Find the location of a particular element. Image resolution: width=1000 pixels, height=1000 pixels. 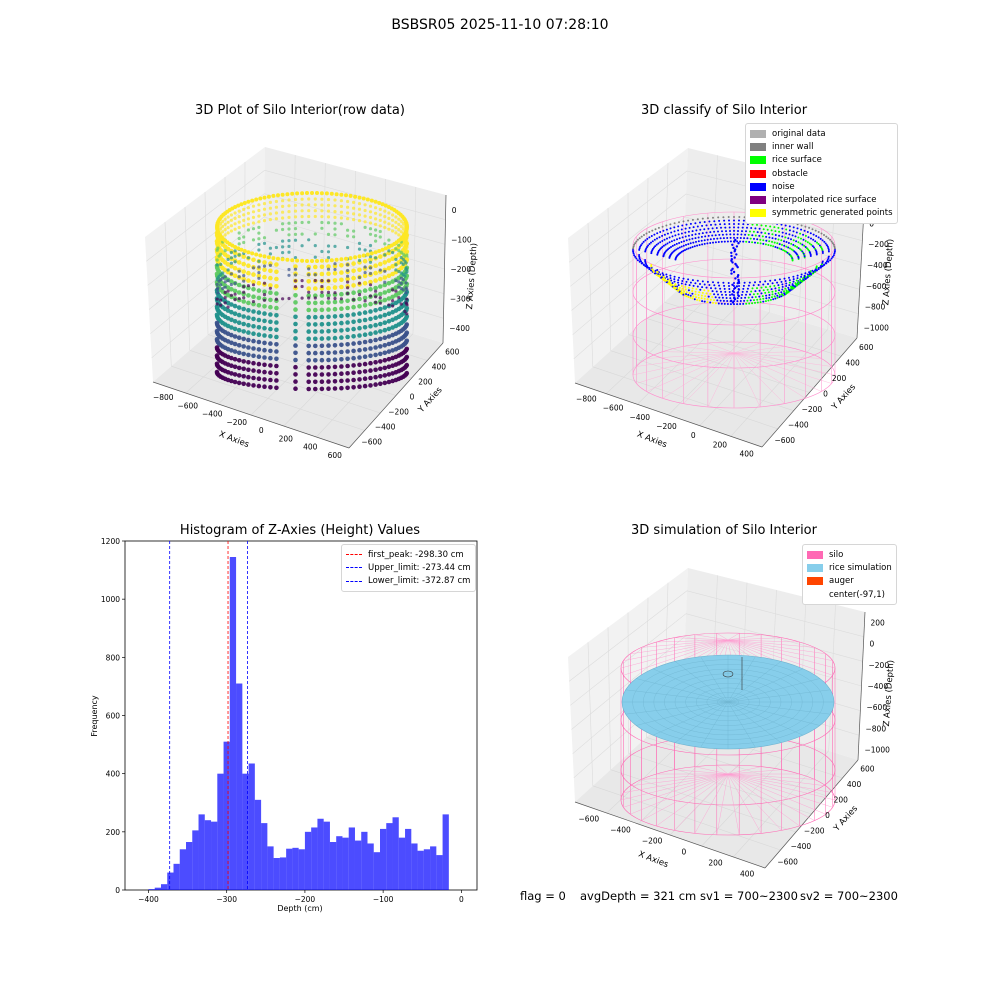

sim-y-tick-label: −200 is located at coordinates (814, 830).